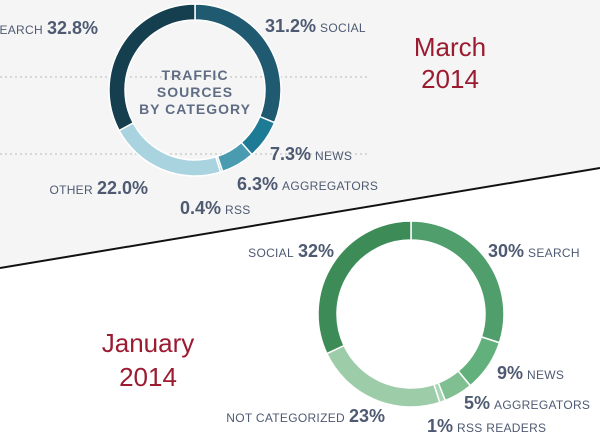 This screenshot has height=445, width=600. Describe the element at coordinates (152, 67) in the screenshot. I see `slice-search` at that location.